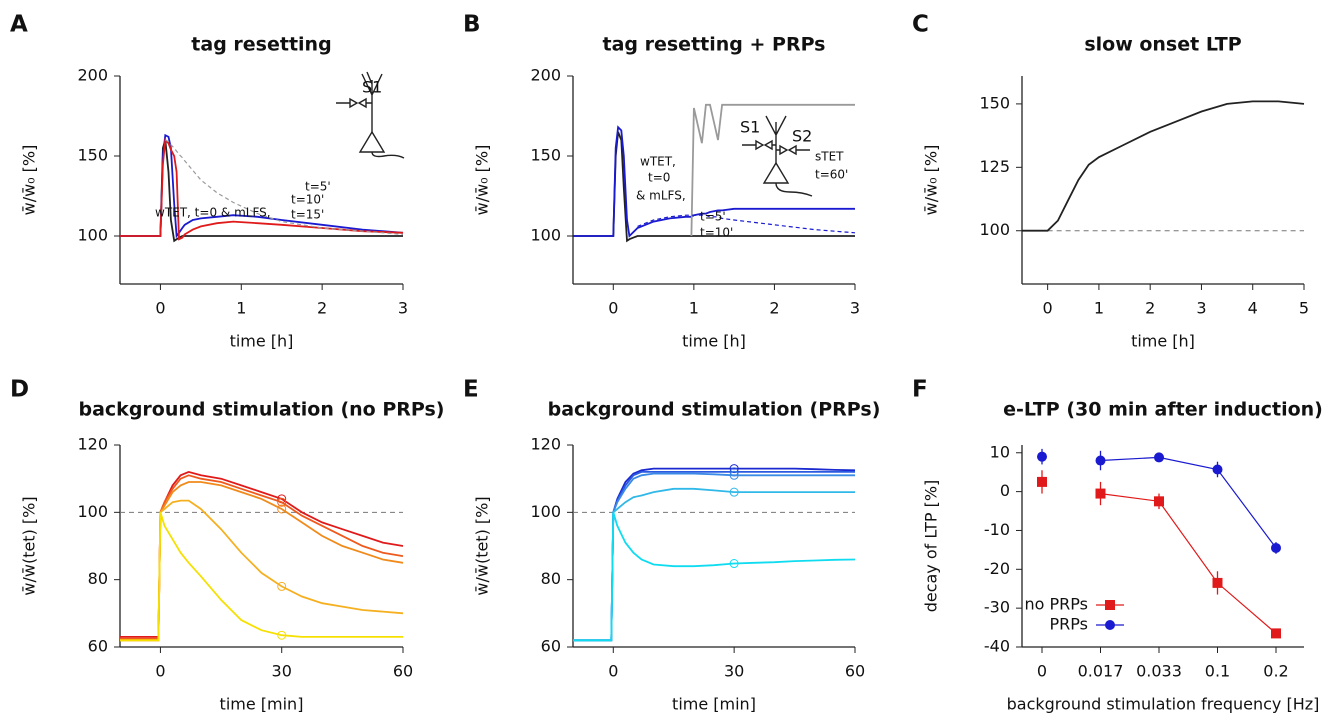 Image resolution: width=1341 pixels, height=721 pixels. Describe the element at coordinates (1217, 671) in the screenshot. I see `x-tick-label: 0.1` at that location.